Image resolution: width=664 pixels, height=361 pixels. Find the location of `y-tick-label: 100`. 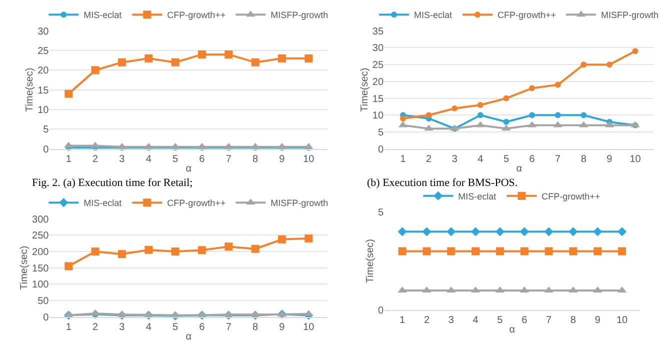

y-tick-label: 100 is located at coordinates (41, 285).